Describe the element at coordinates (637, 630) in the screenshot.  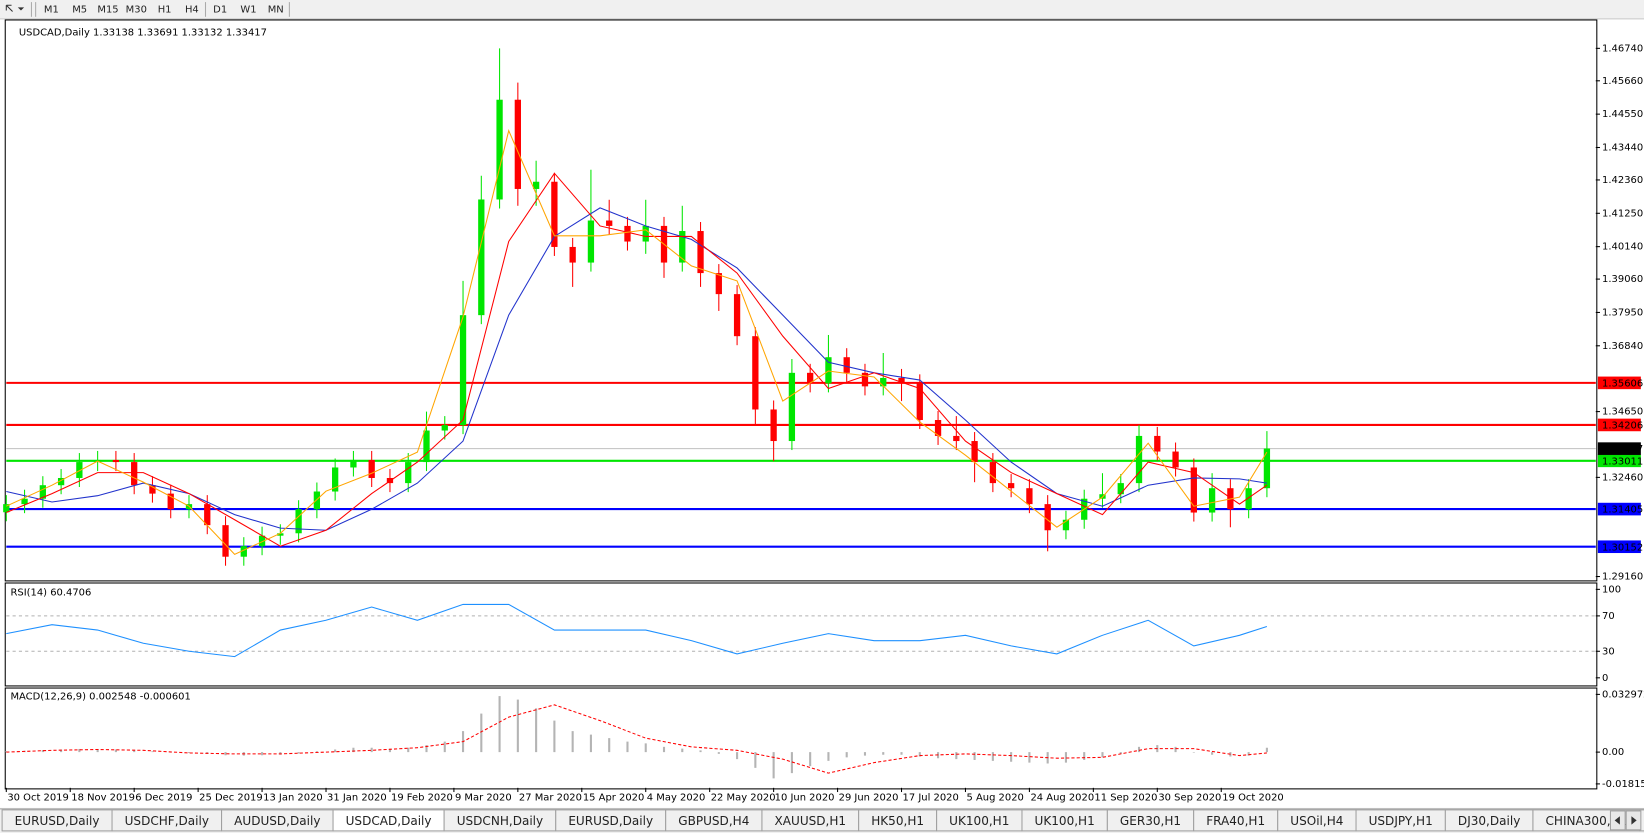
I see `rsi-line` at that location.